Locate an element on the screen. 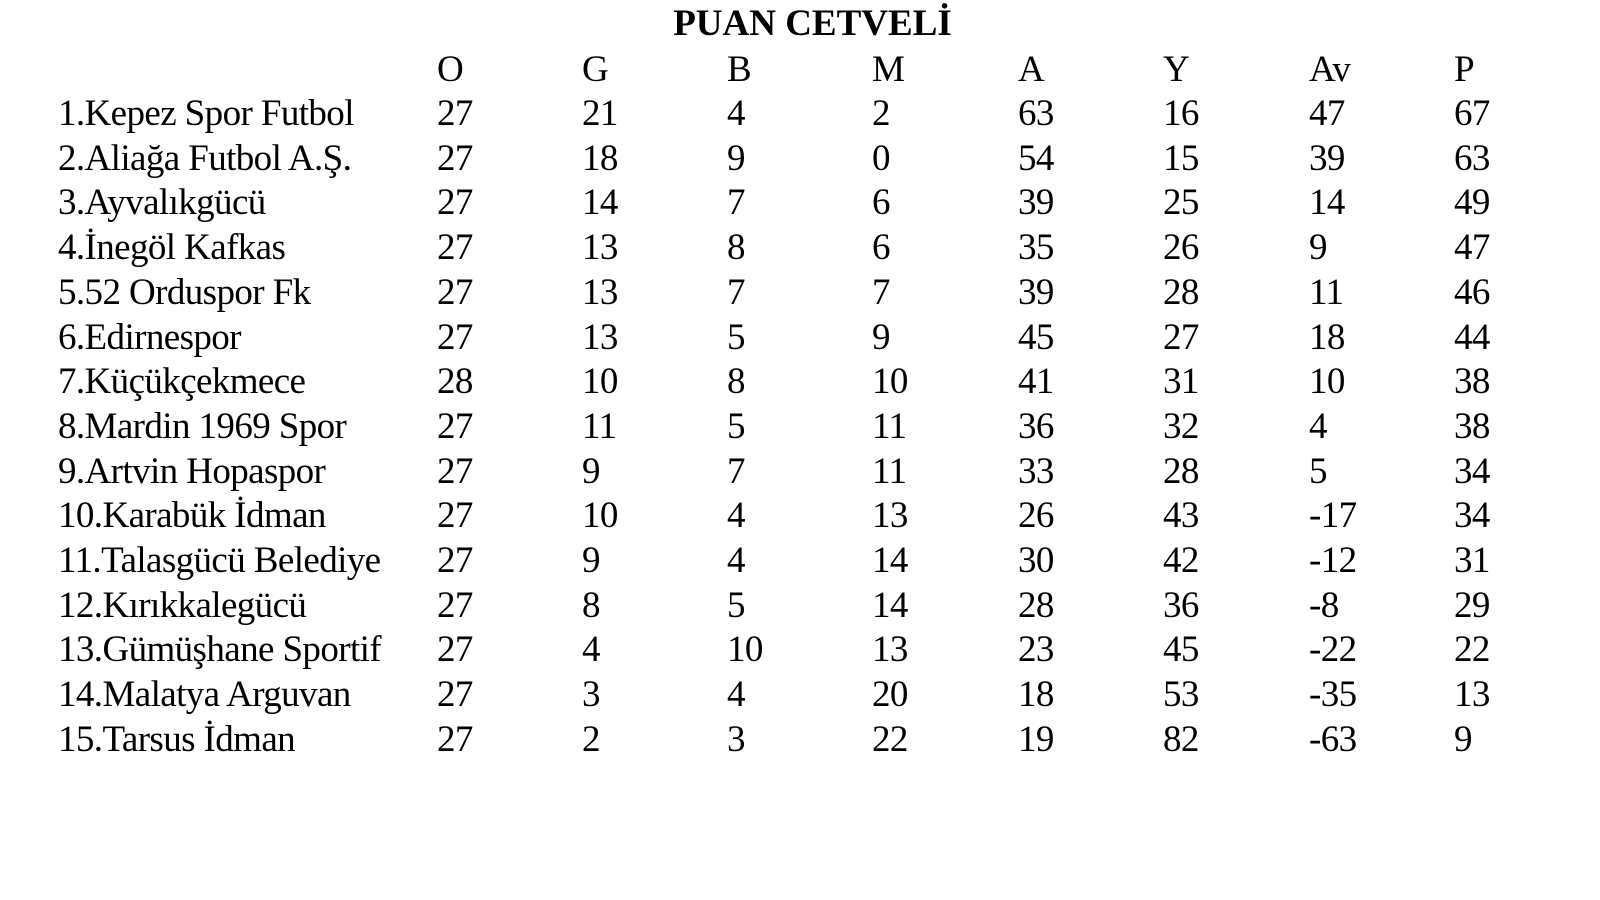  table-row: 2.Aliağa Futbol A.Ş. 27 18 9 0 54 15 39 63 is located at coordinates (800, 159).